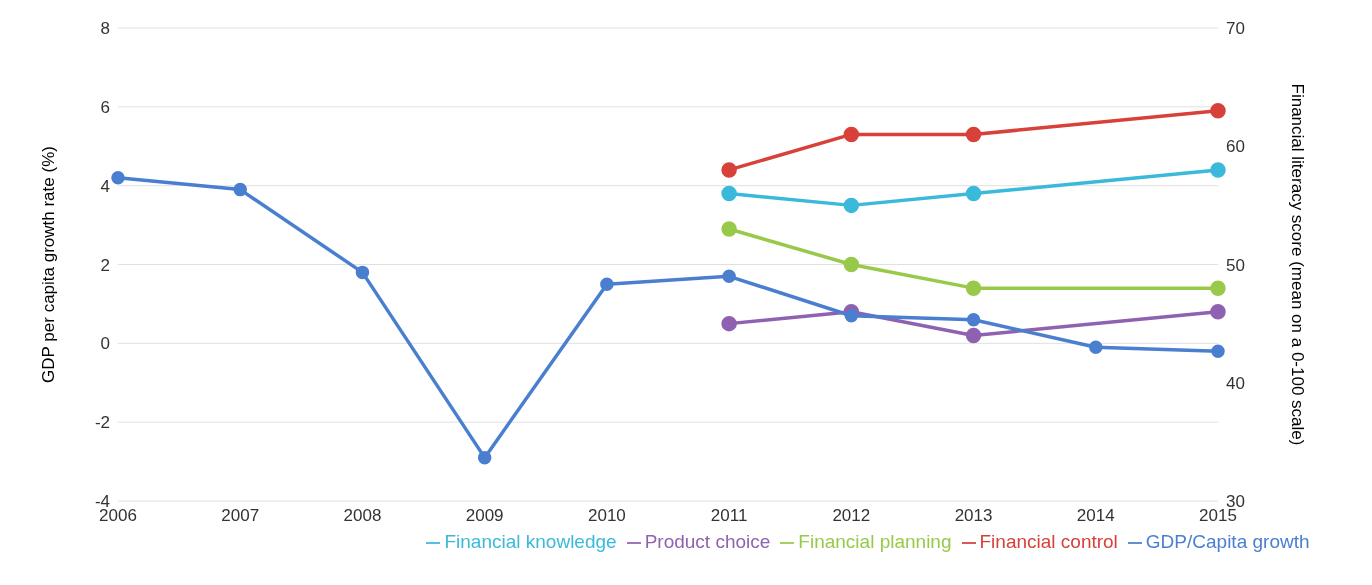 The width and height of the screenshot is (1372, 585). I want to click on x-tick-label: 2007, so click(240, 516).